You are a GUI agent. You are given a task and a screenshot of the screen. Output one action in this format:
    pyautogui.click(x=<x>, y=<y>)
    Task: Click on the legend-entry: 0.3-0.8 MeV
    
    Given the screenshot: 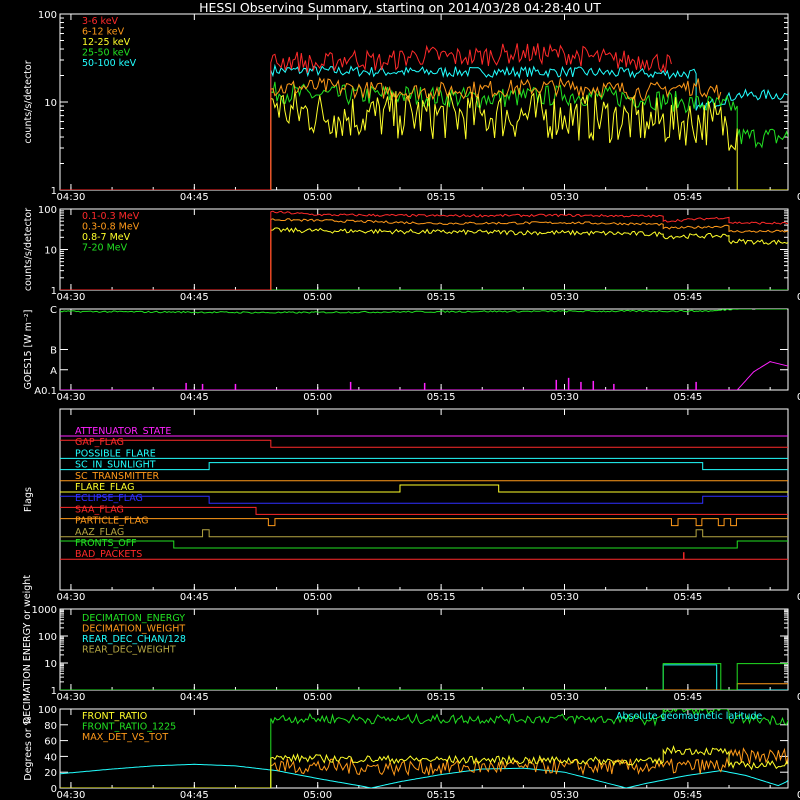 What is the action you would take?
    pyautogui.click(x=111, y=227)
    